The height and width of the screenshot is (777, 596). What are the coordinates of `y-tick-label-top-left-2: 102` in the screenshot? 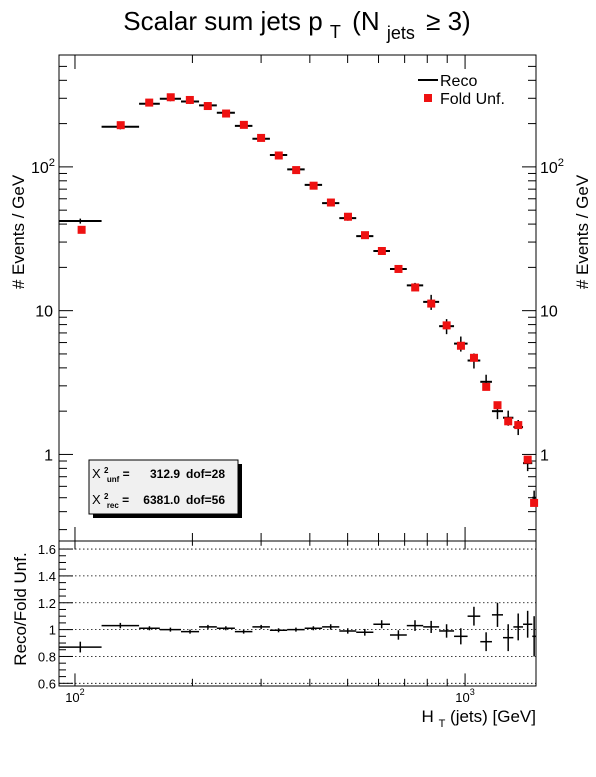 It's located at (43, 167).